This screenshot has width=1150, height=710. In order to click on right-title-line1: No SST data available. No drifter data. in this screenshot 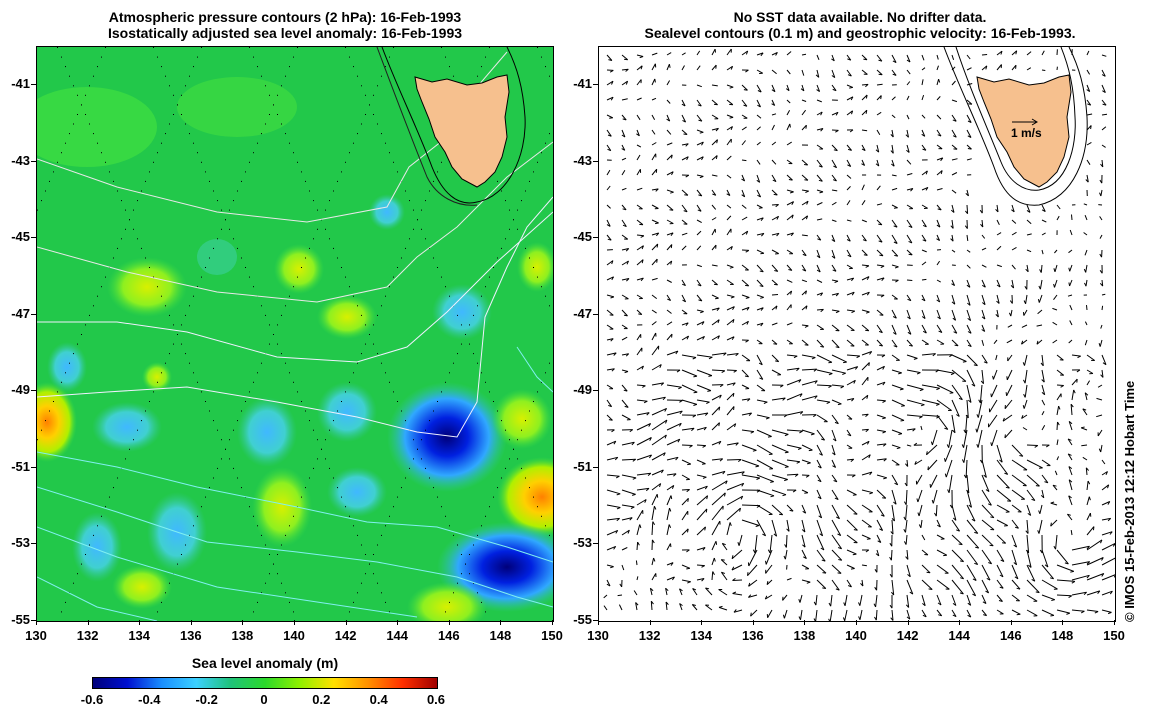, I will do `click(860, 17)`.